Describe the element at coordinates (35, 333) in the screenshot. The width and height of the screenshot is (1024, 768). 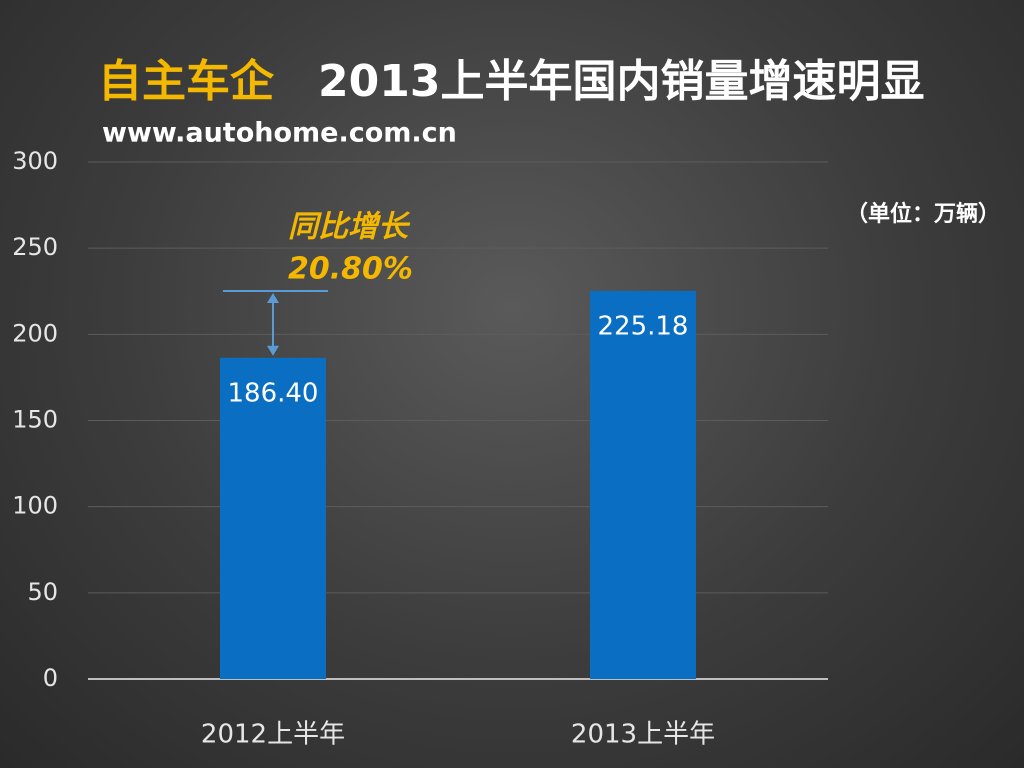
I see `y-tick-label: 200` at that location.